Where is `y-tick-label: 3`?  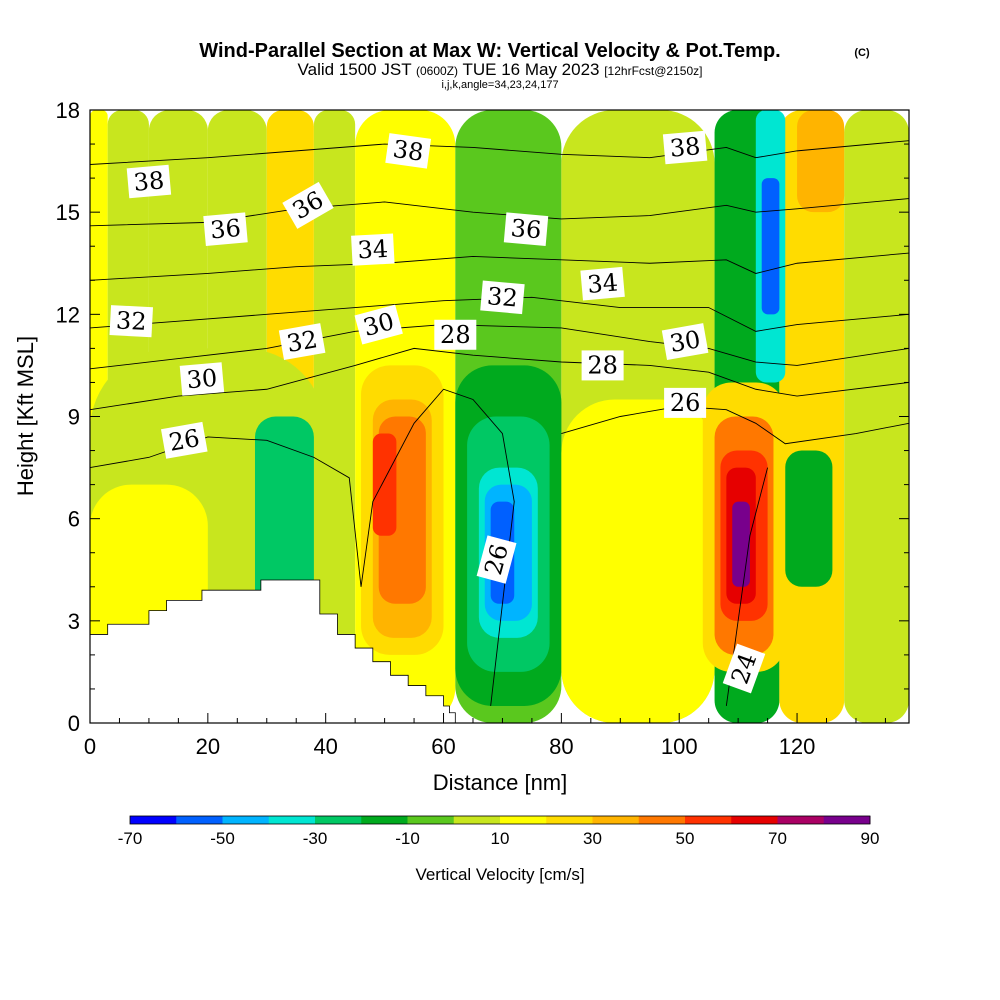
y-tick-label: 3 is located at coordinates (74, 621).